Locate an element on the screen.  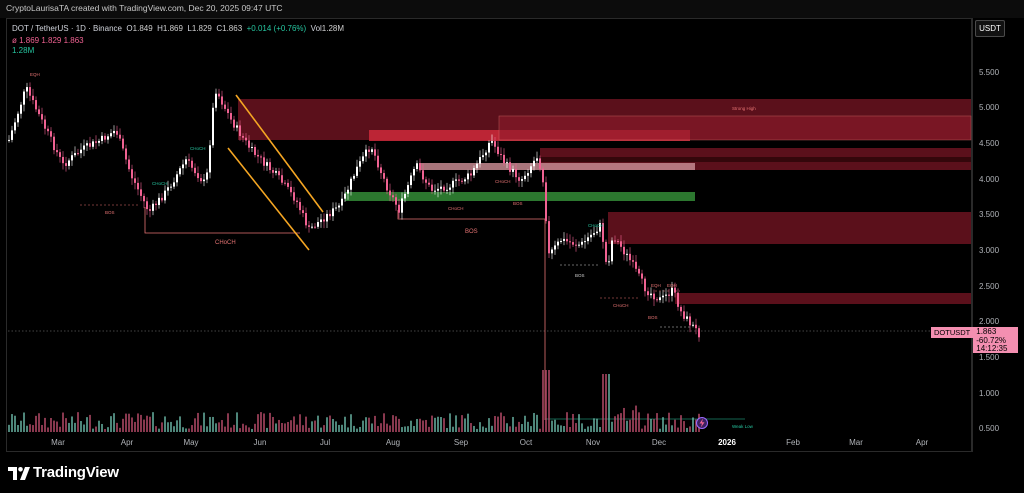
time-tick: Mar is located at coordinates (856, 442).